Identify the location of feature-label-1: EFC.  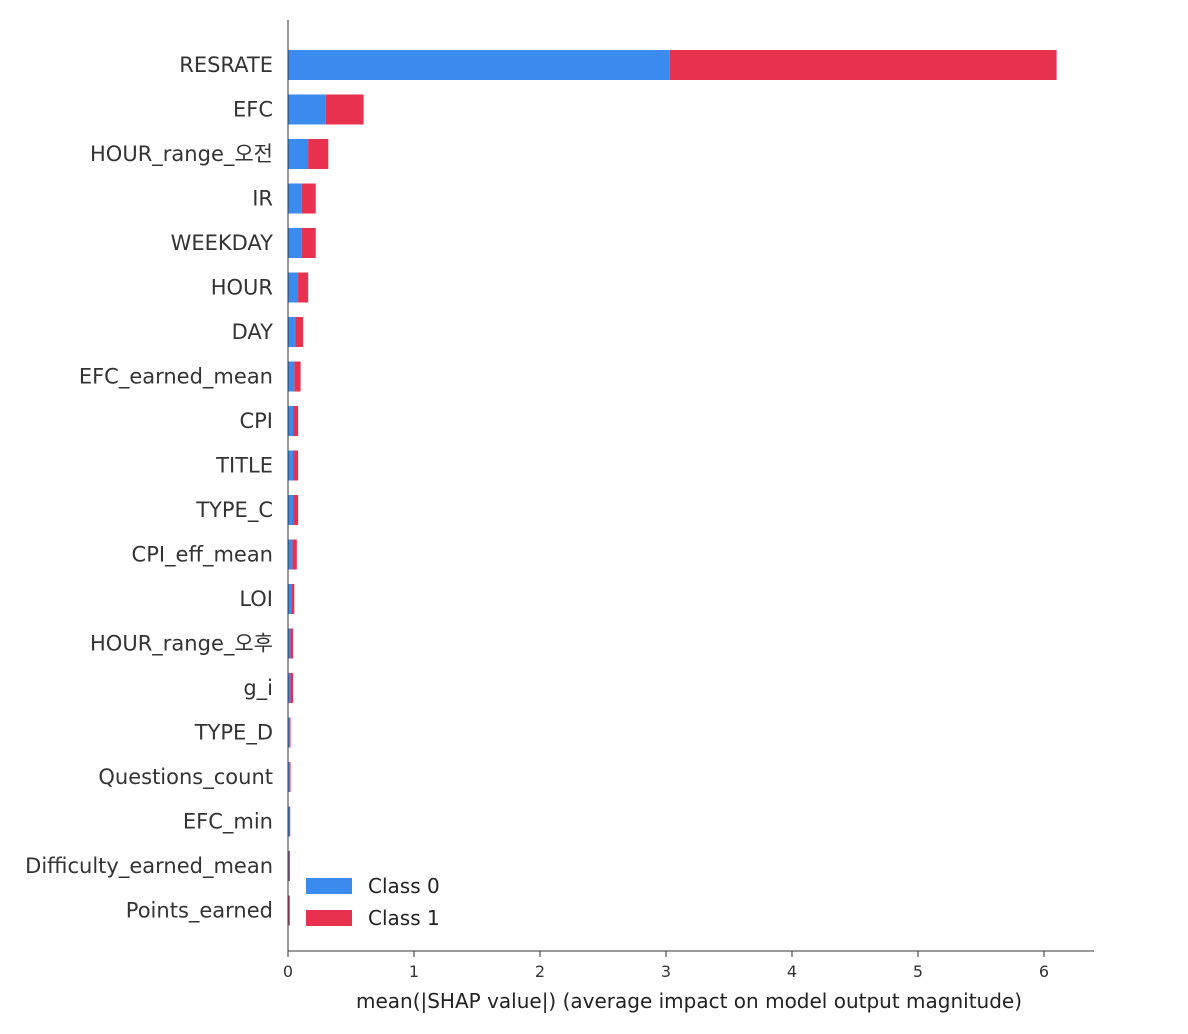
(253, 110).